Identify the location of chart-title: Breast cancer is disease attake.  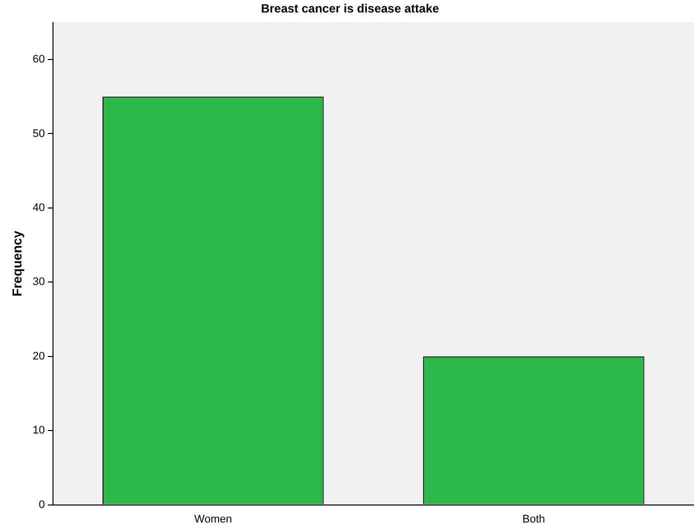
(350, 9).